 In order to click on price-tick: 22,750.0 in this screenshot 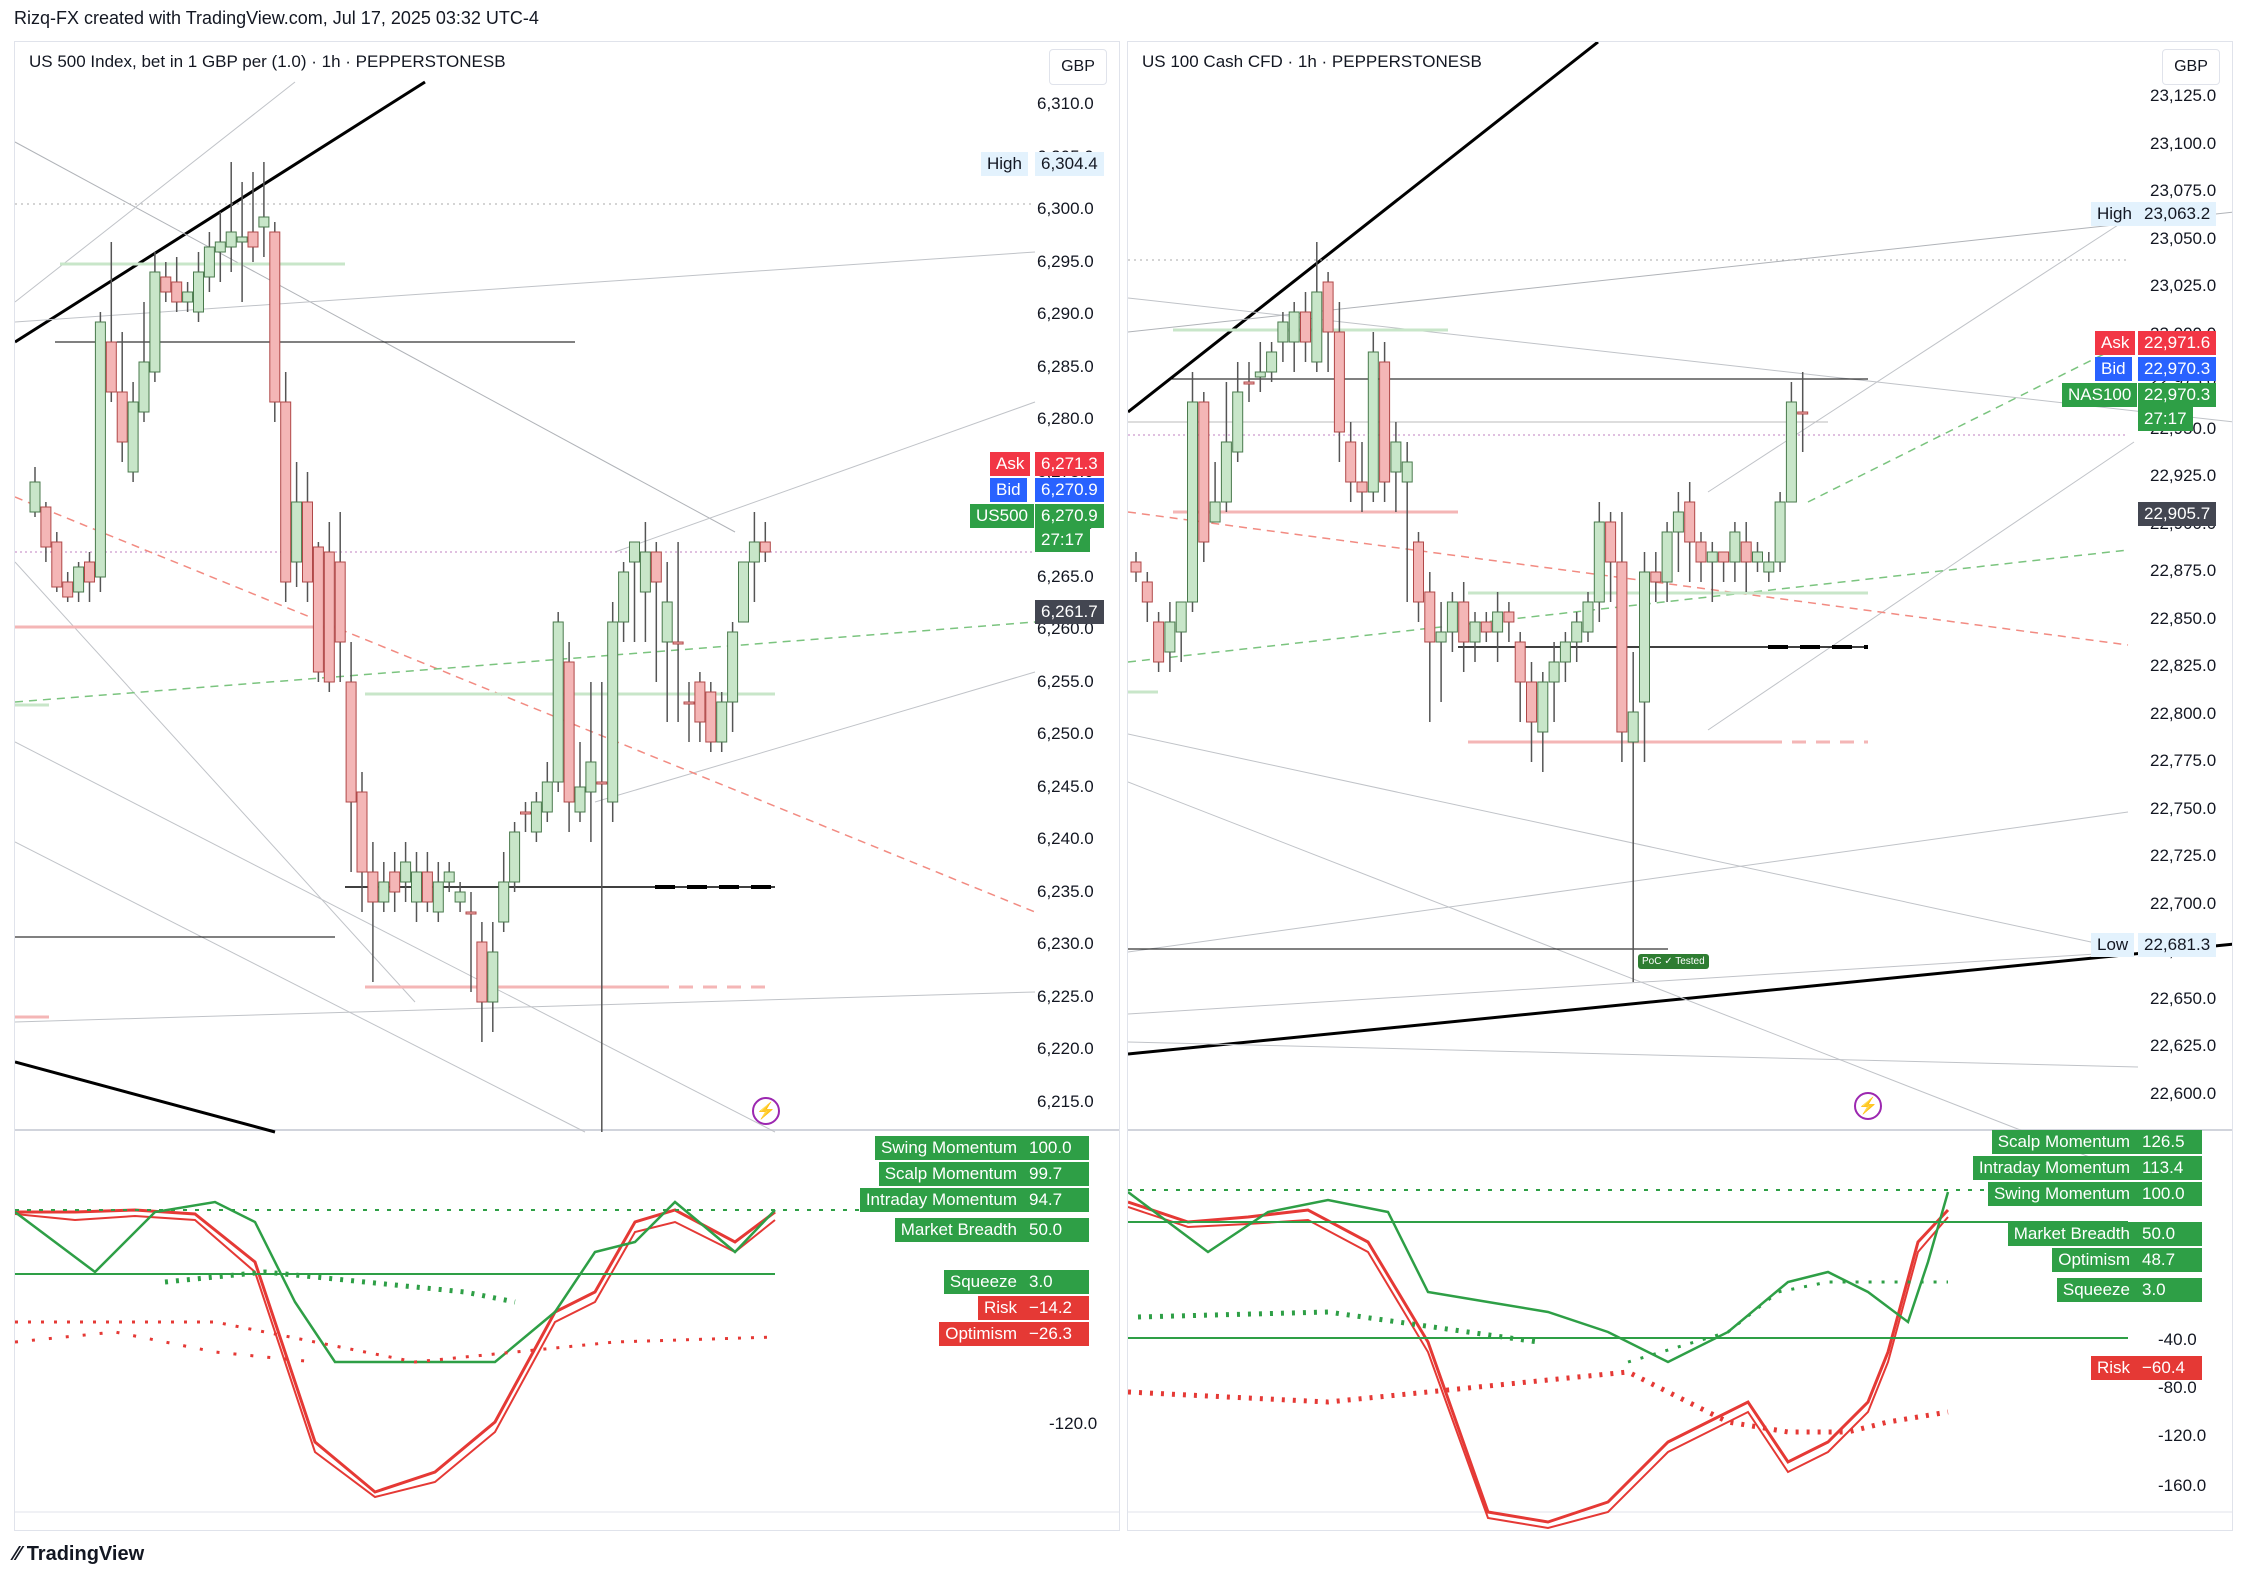, I will do `click(2183, 808)`.